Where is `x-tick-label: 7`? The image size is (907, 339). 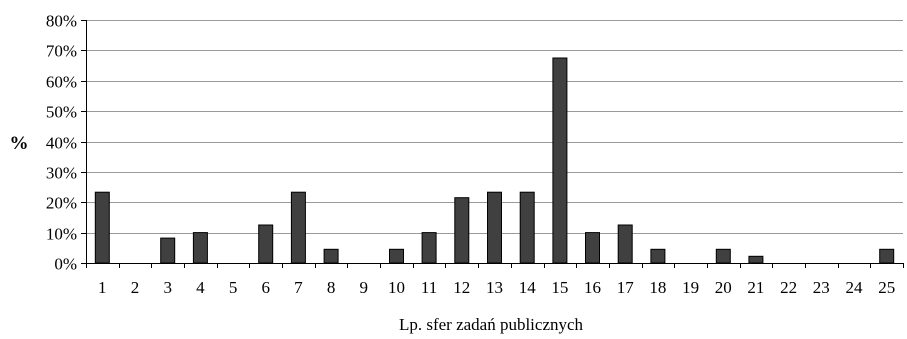 x-tick-label: 7 is located at coordinates (298, 287).